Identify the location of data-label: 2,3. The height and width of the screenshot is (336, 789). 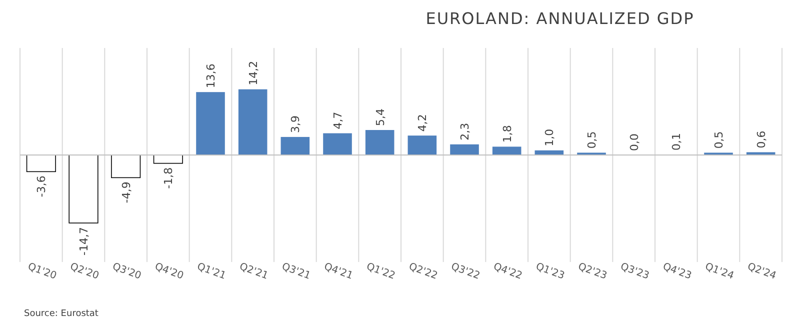
(465, 131).